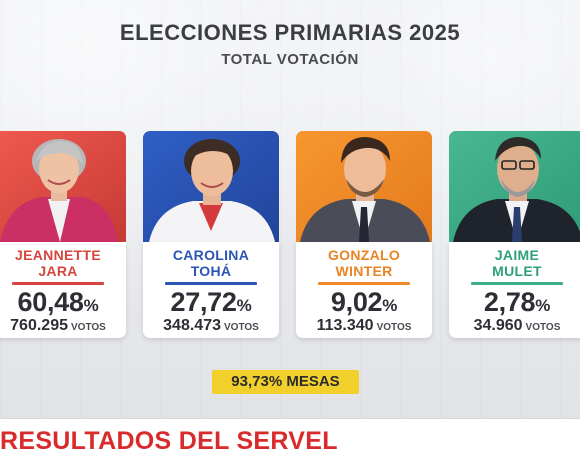 Image resolution: width=580 pixels, height=460 pixels. Describe the element at coordinates (169, 441) in the screenshot. I see `lower-third-text: RESULTADOS DEL SERVEL` at that location.